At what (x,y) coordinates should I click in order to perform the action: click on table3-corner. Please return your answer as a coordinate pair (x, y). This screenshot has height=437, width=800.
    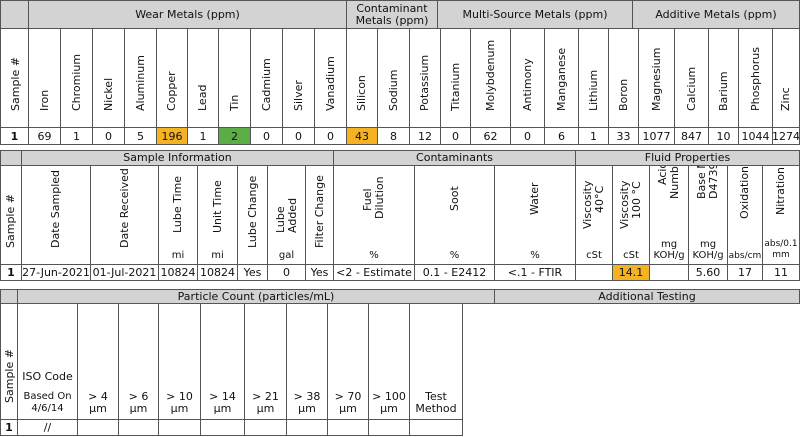
    Looking at the image, I should click on (9, 296).